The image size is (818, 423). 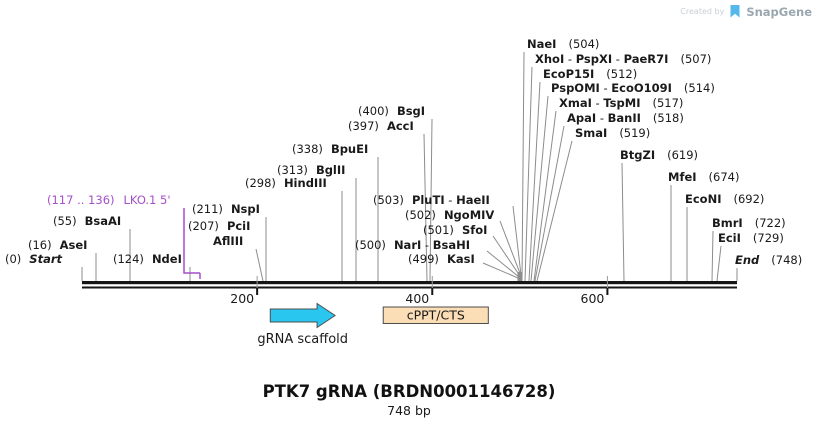 I want to click on site-label-BsgI: (400) BsgI, so click(x=391, y=111).